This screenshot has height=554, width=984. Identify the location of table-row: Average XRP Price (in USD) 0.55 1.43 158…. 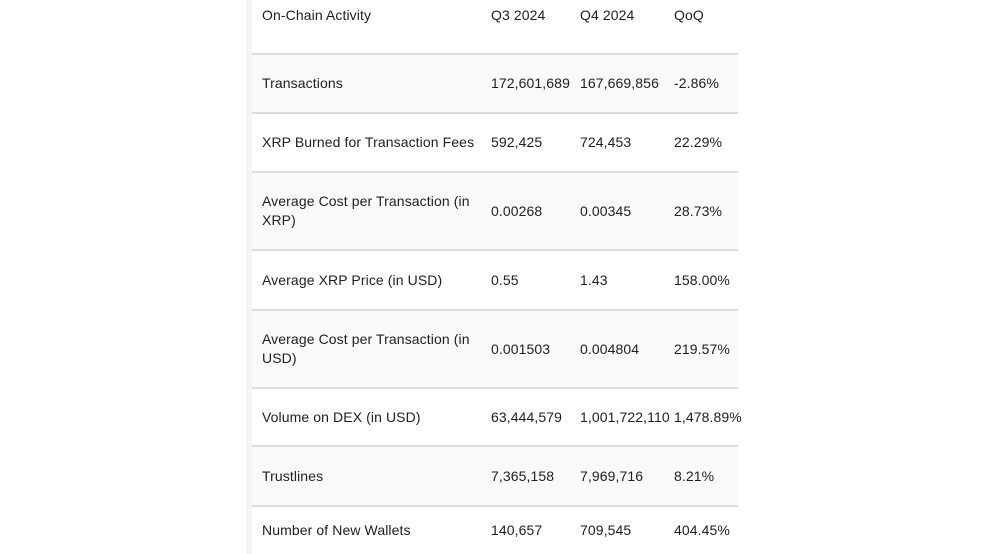
(495, 281).